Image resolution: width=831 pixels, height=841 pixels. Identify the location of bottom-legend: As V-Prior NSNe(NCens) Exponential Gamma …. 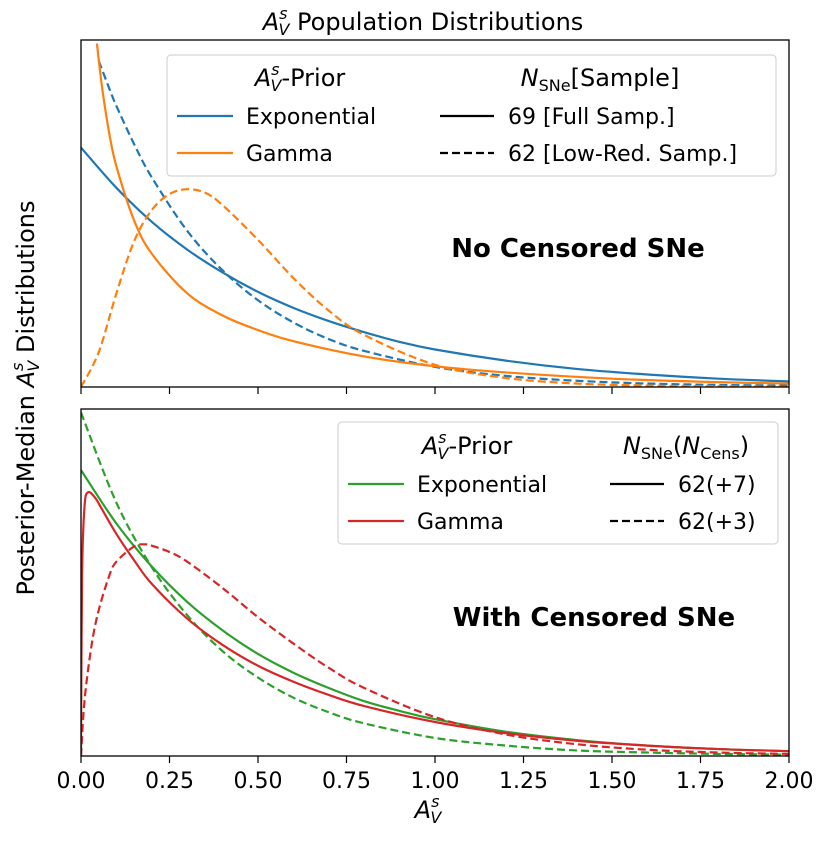
(558, 483).